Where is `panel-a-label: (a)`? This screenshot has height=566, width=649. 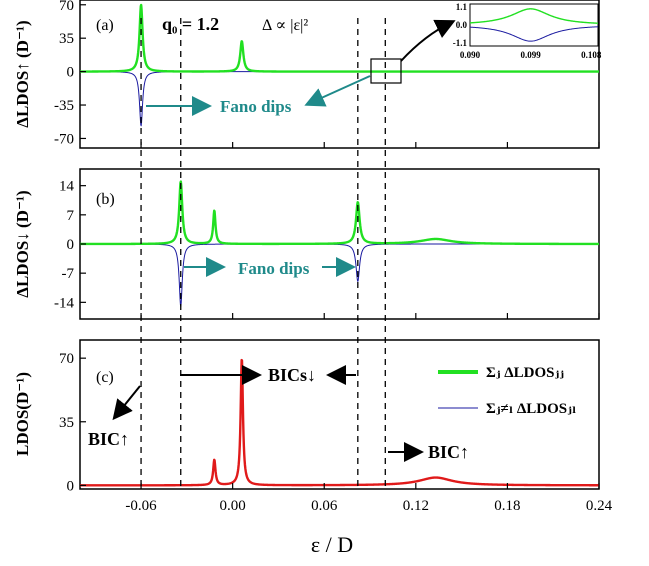 panel-a-label: (a) is located at coordinates (105, 25).